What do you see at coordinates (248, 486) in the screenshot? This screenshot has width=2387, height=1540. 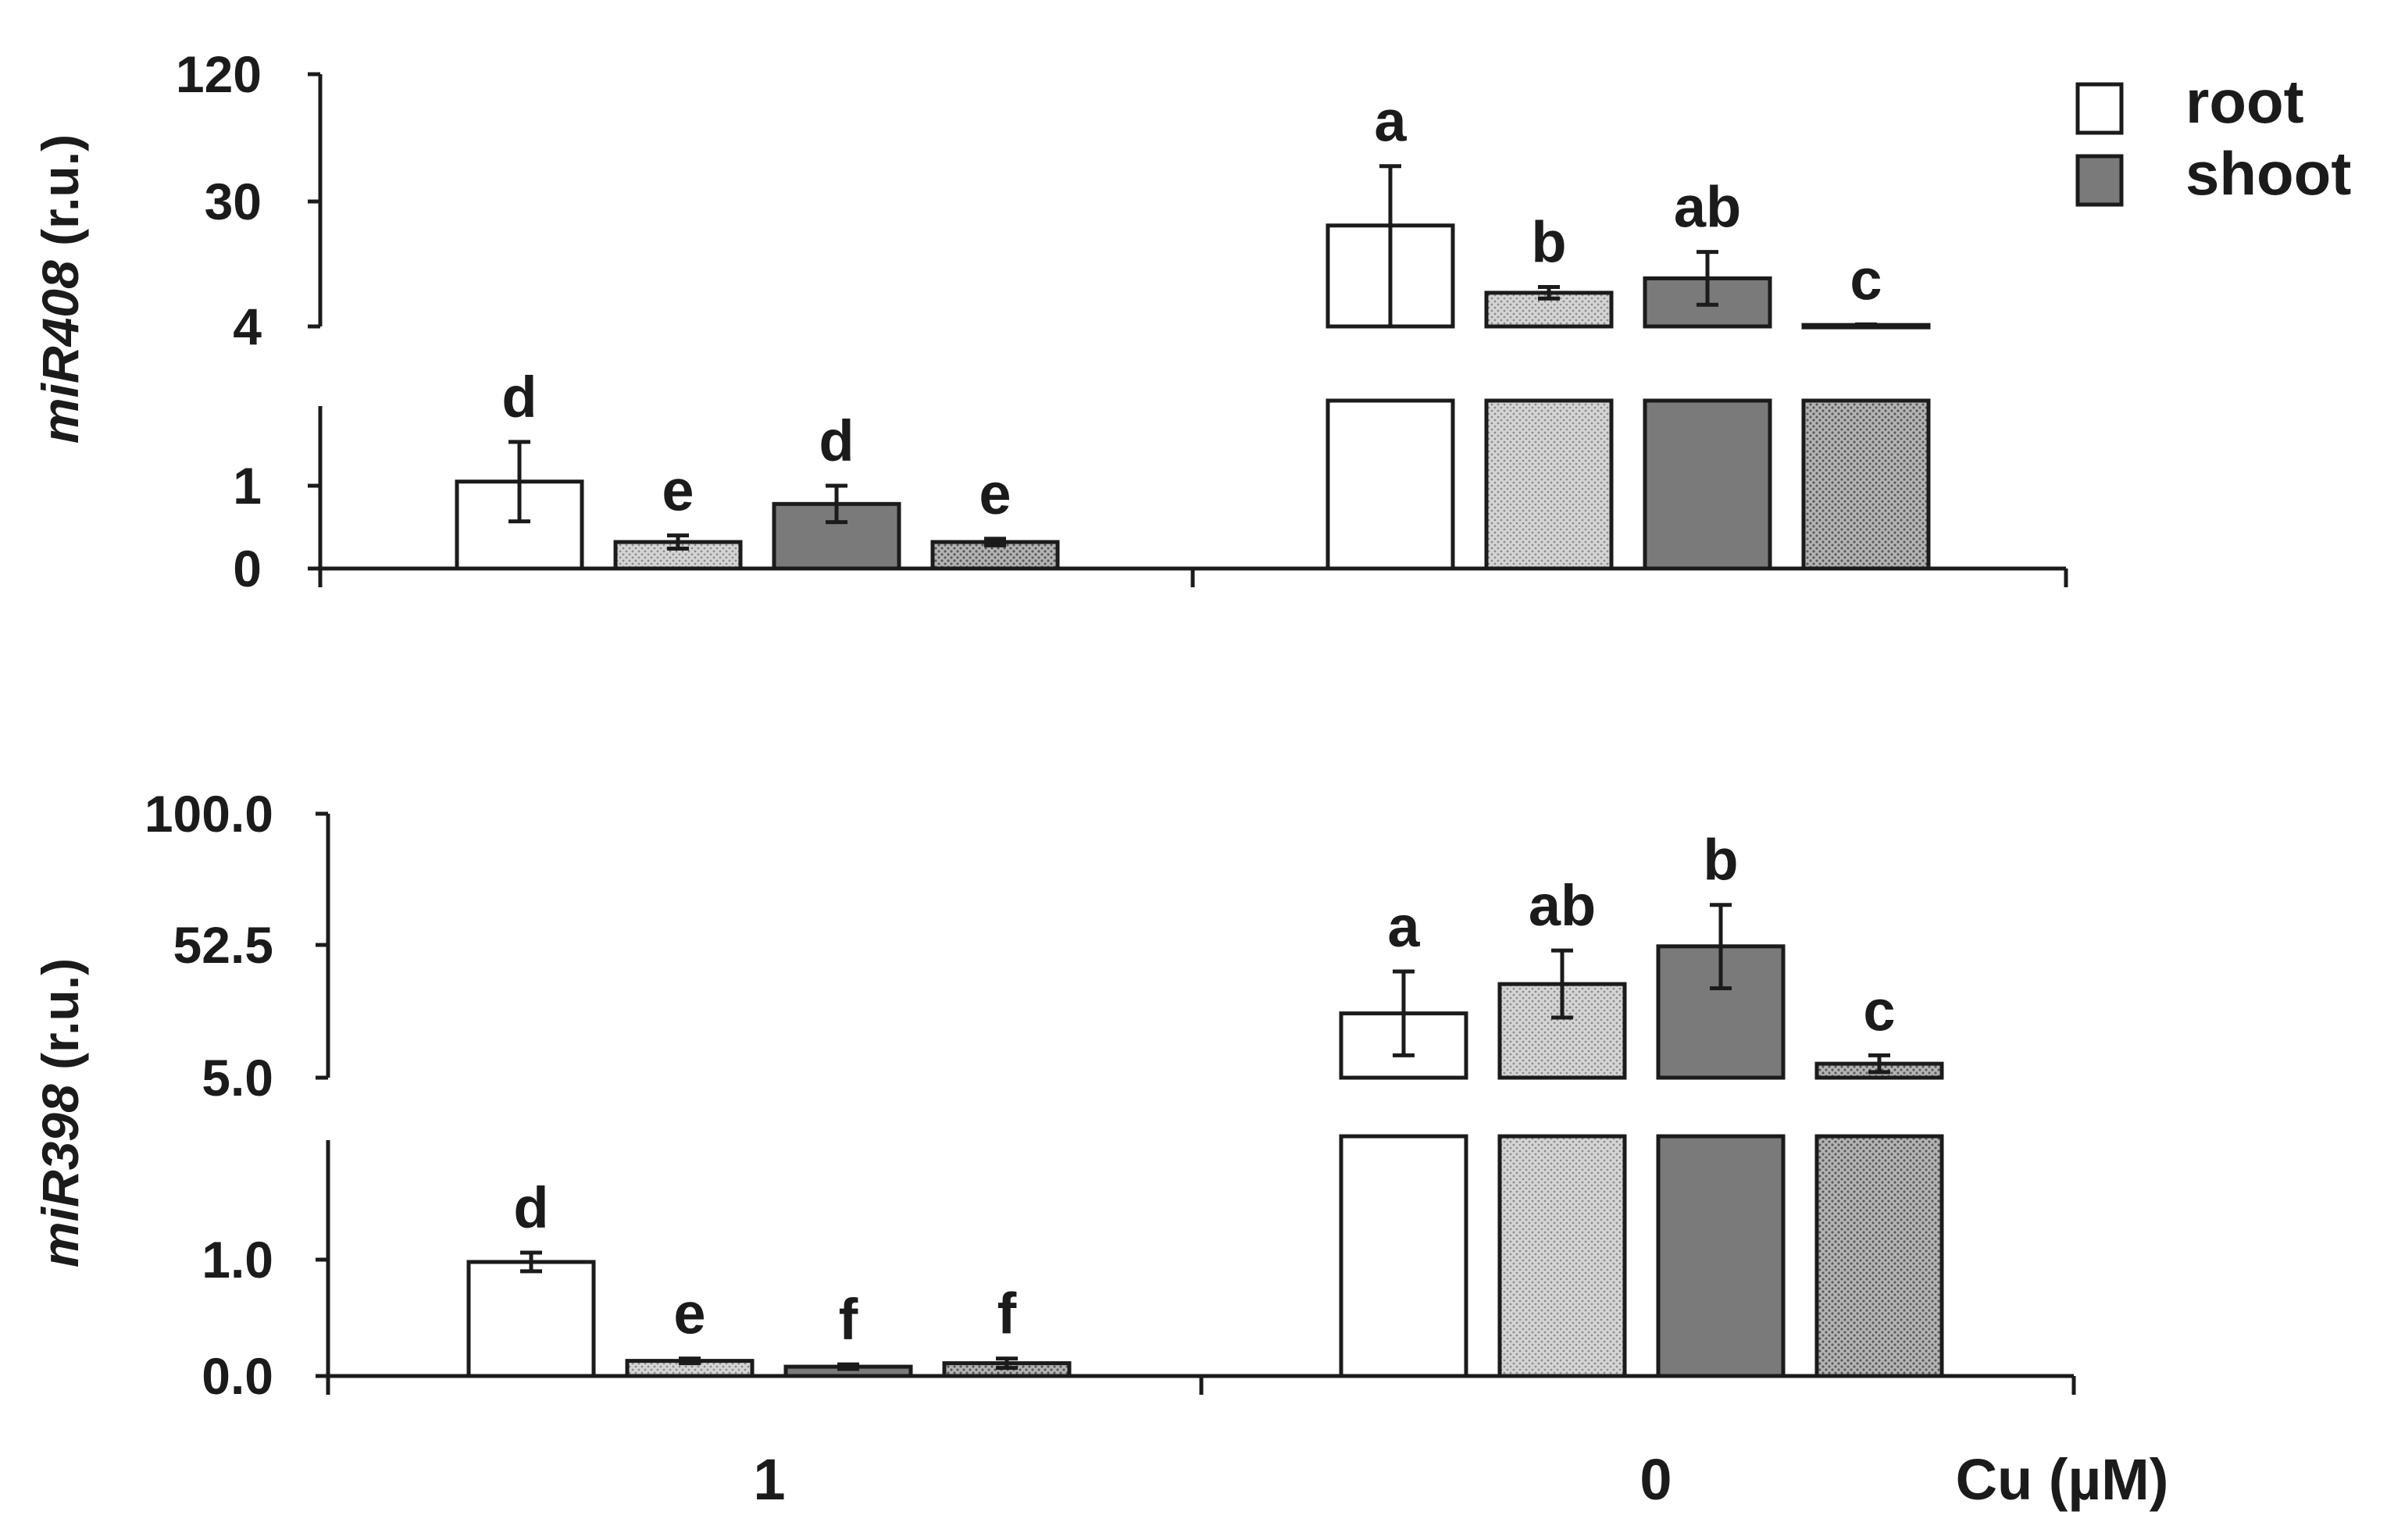 I see `y-tick-label: 1` at bounding box center [248, 486].